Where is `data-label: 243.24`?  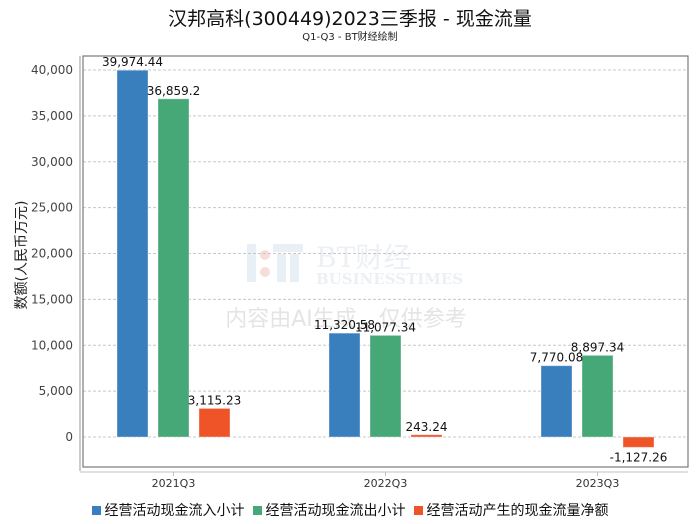
data-label: 243.24 is located at coordinates (427, 427).